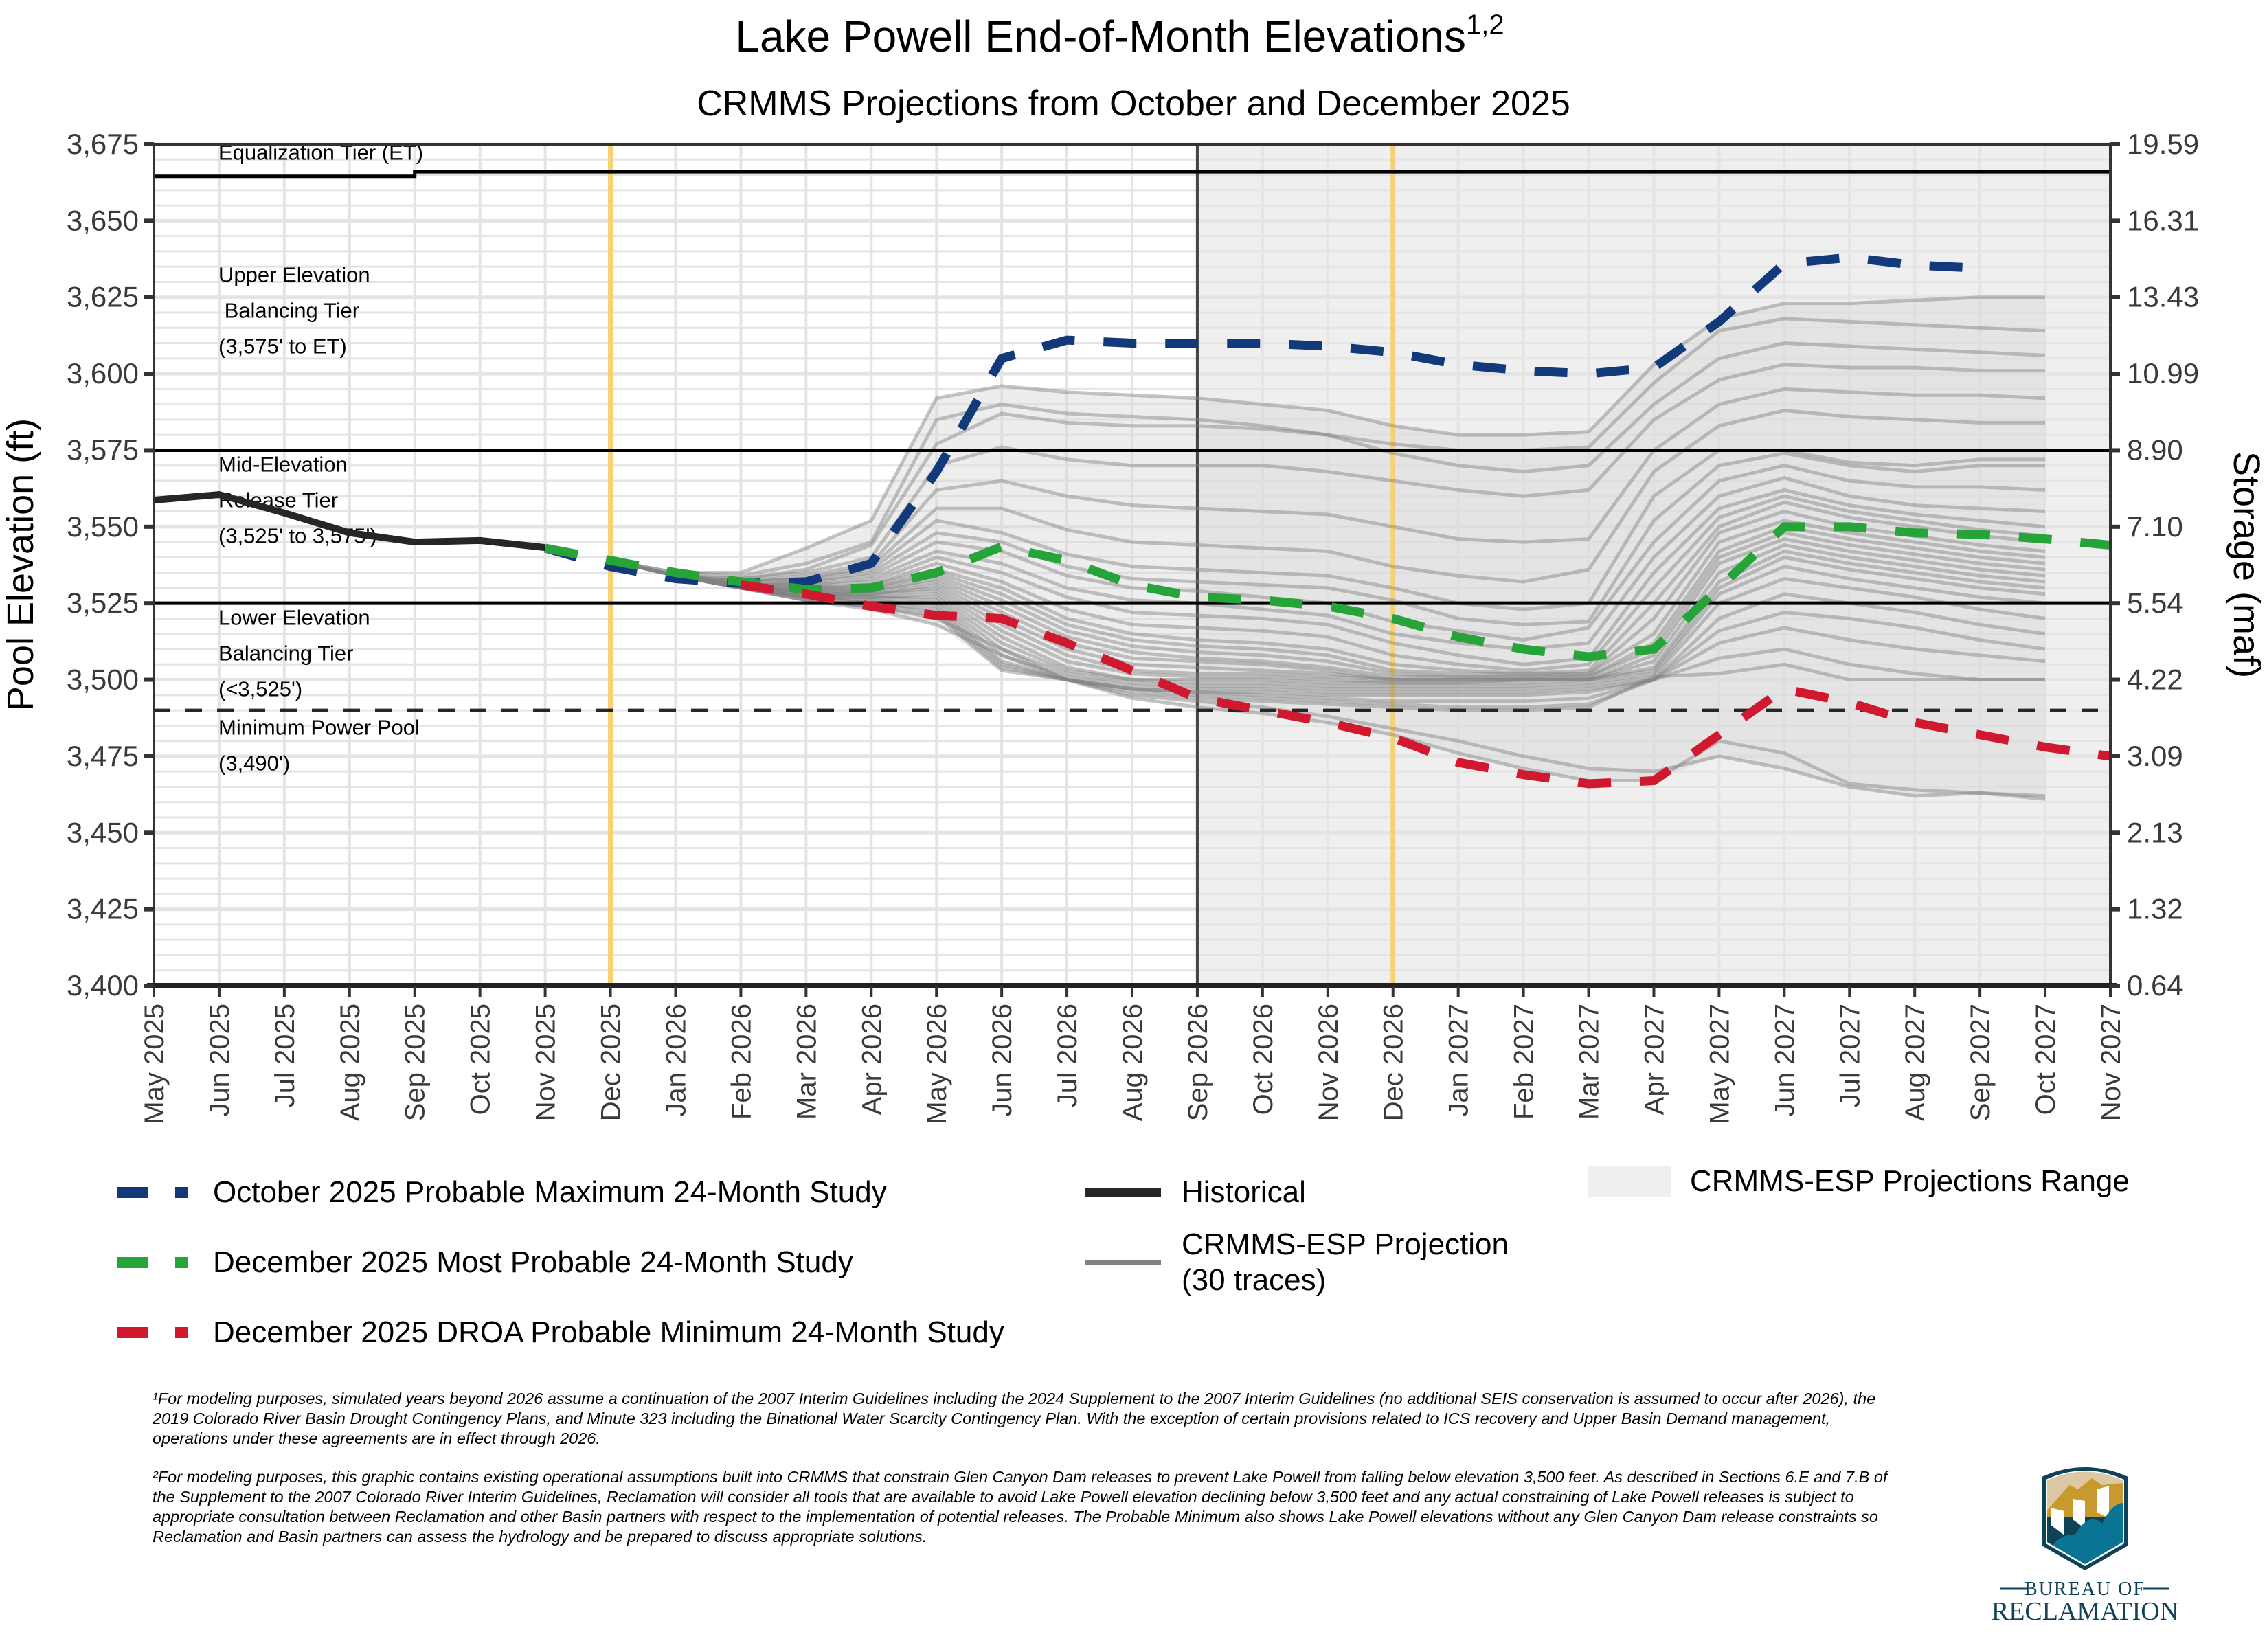 This screenshot has width=2267, height=1652. Describe the element at coordinates (319, 746) in the screenshot. I see `tier-annotation-5: Minimum Power Pool (3,490')` at that location.